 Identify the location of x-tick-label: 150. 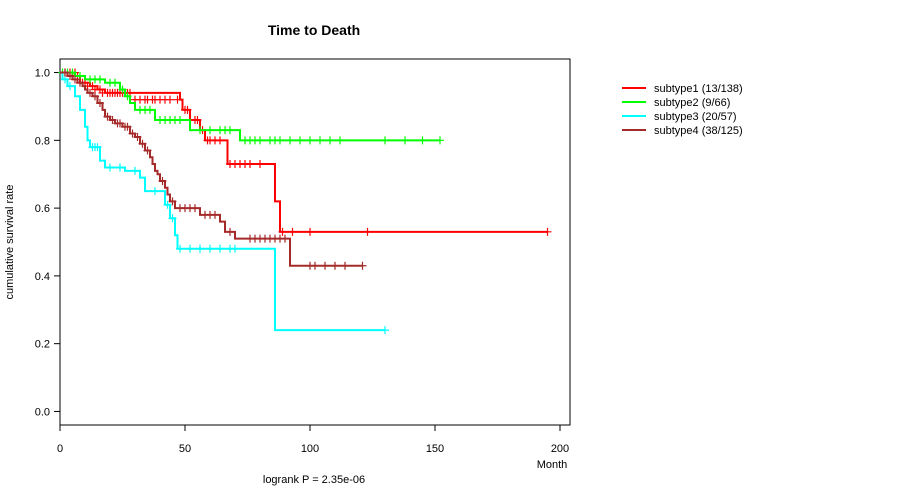
(435, 449).